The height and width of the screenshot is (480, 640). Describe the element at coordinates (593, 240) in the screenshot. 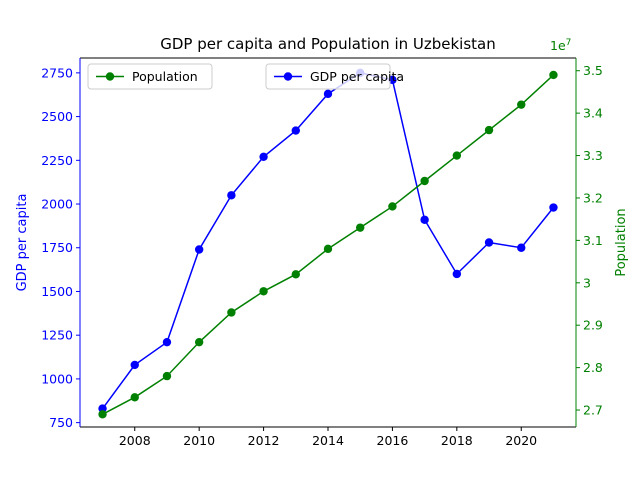

I see `right-tick-label-4: 3.1` at that location.